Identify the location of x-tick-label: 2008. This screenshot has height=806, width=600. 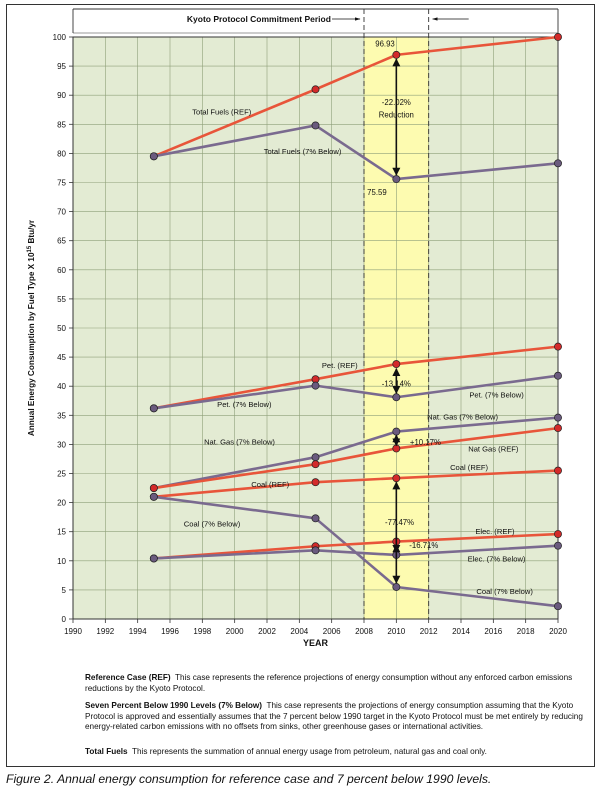
(364, 631).